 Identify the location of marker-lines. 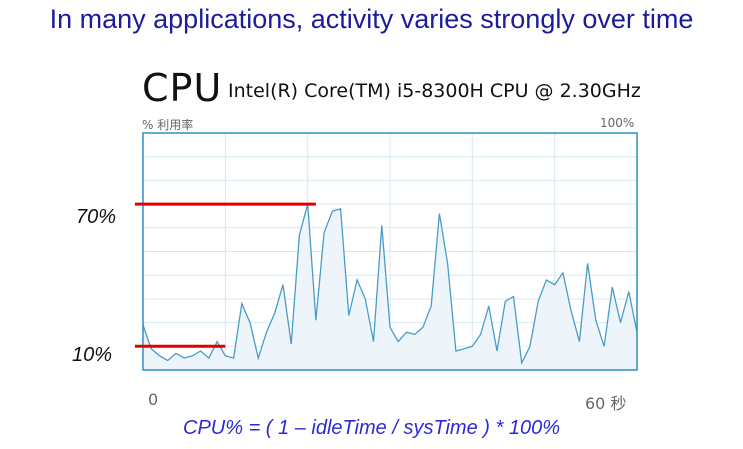
(225, 275).